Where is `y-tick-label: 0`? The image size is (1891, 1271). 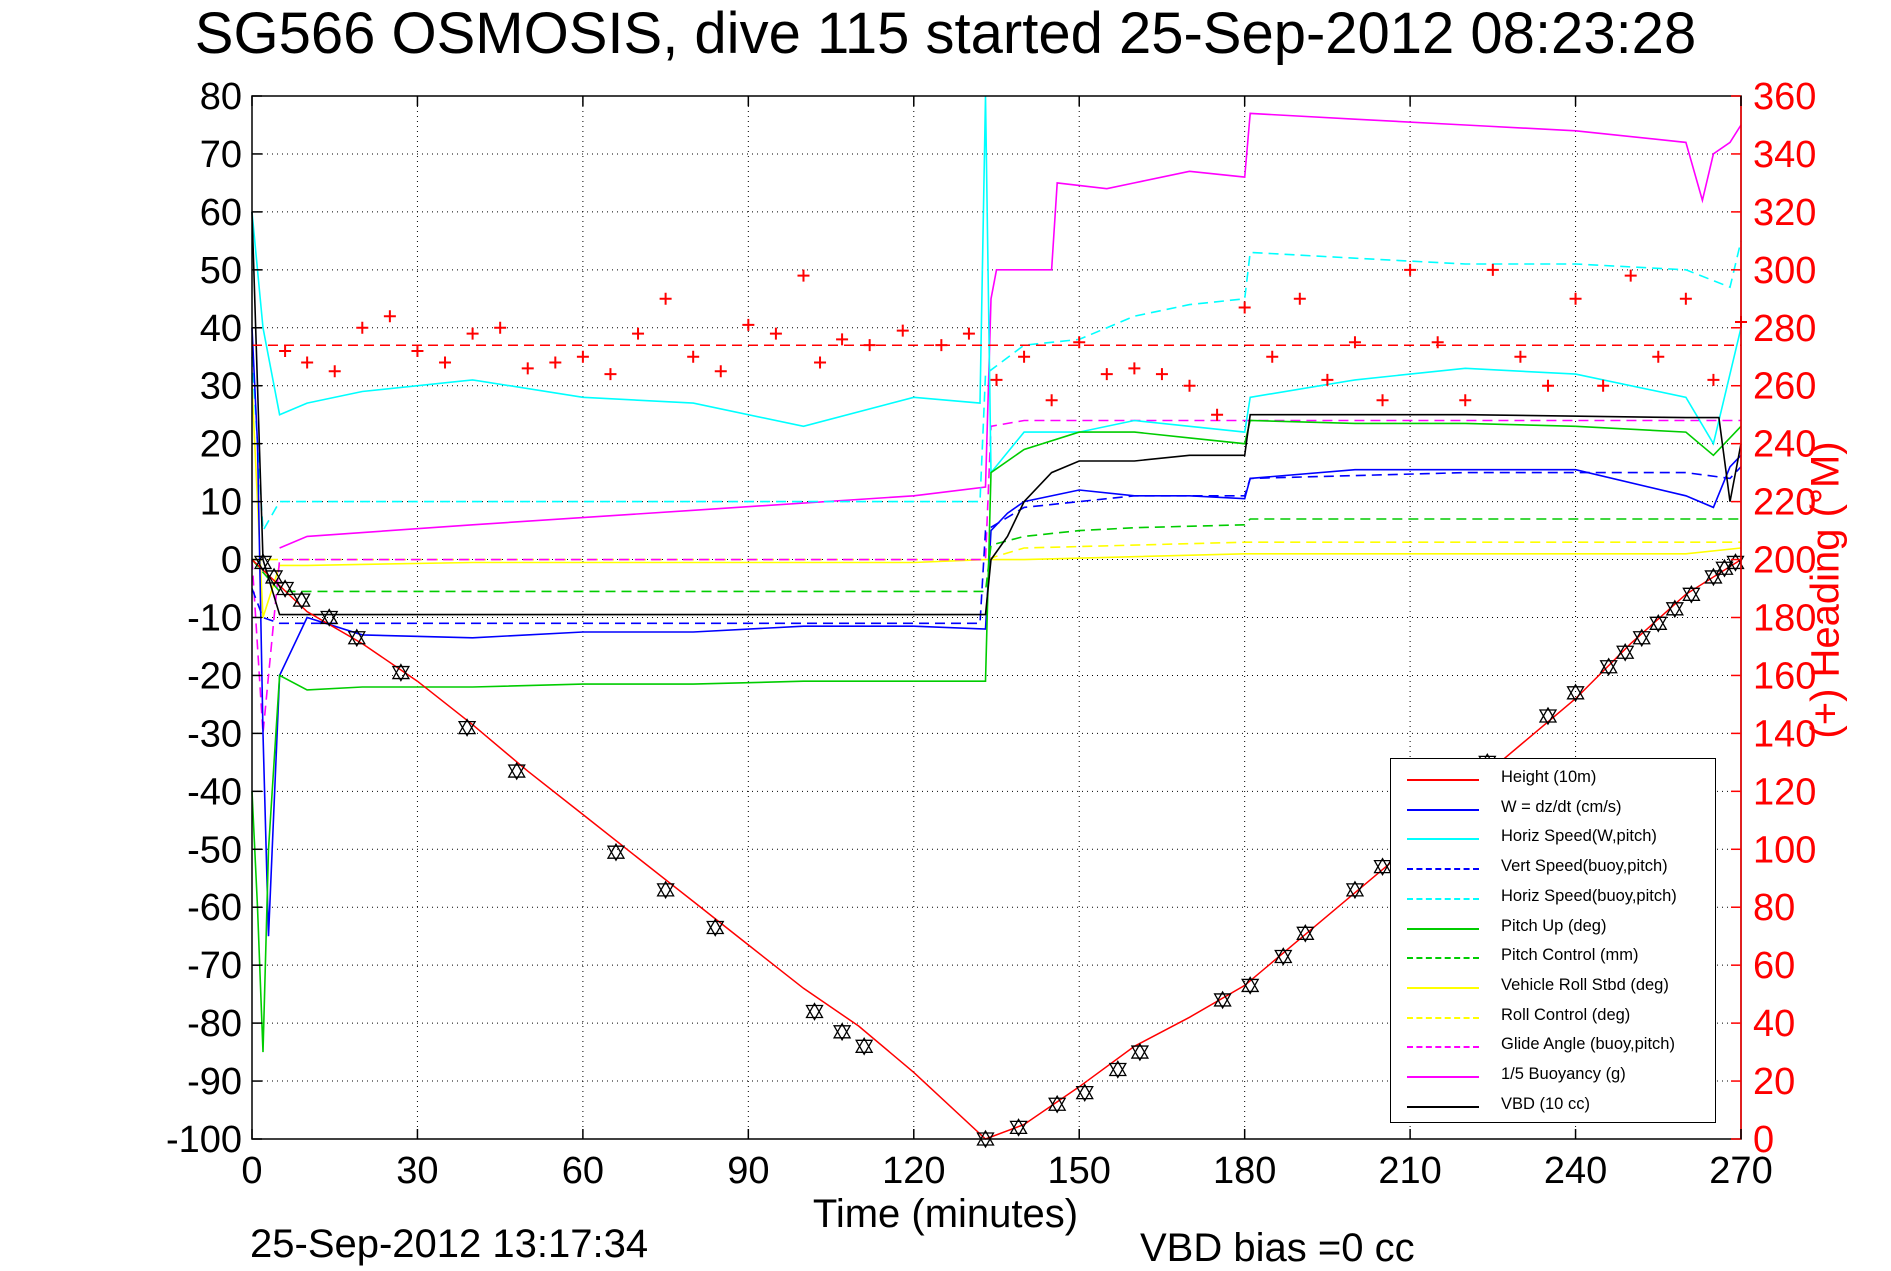
y-tick-label: 0 is located at coordinates (231, 561).